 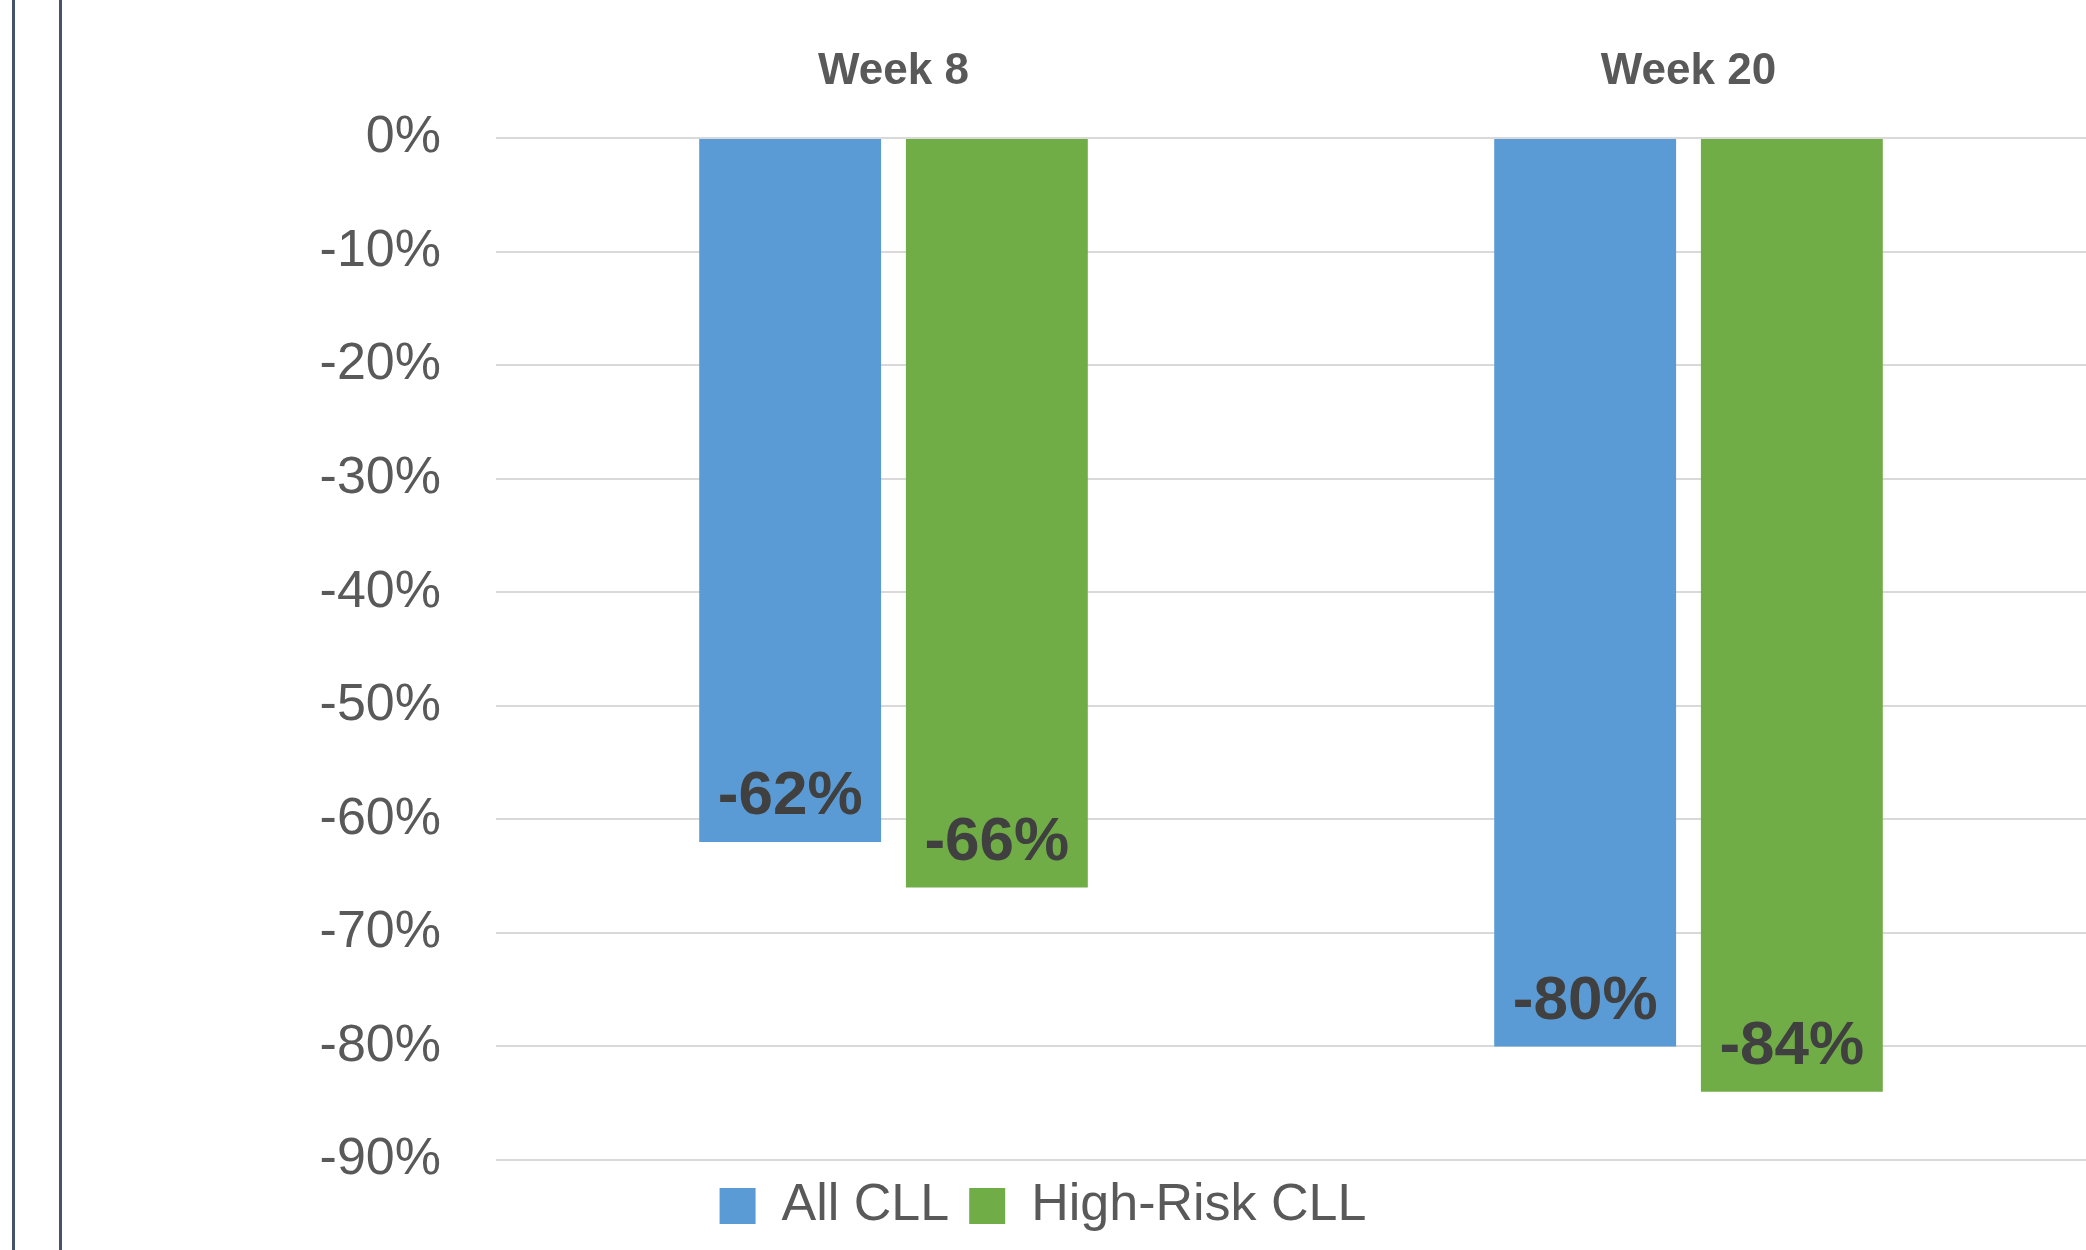 What do you see at coordinates (380, 247) in the screenshot?
I see `y-tick-label: -10%` at bounding box center [380, 247].